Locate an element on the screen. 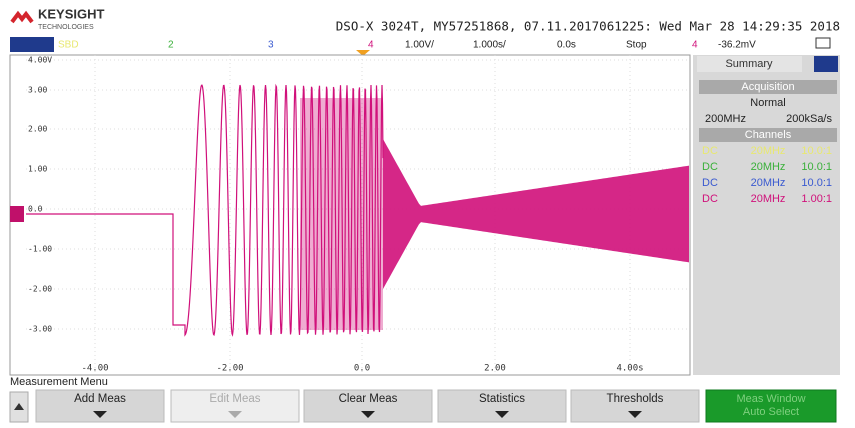 The image size is (855, 428). trigger-source: 4 is located at coordinates (695, 45).